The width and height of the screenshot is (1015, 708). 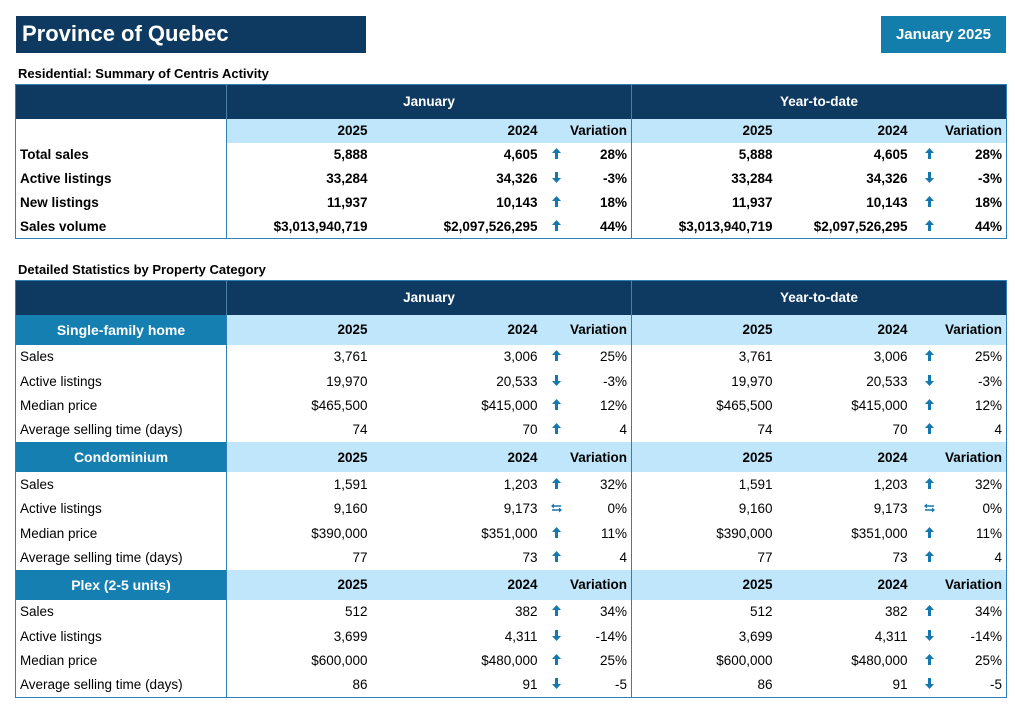 What do you see at coordinates (614, 202) in the screenshot?
I see `variation-month: 18%` at bounding box center [614, 202].